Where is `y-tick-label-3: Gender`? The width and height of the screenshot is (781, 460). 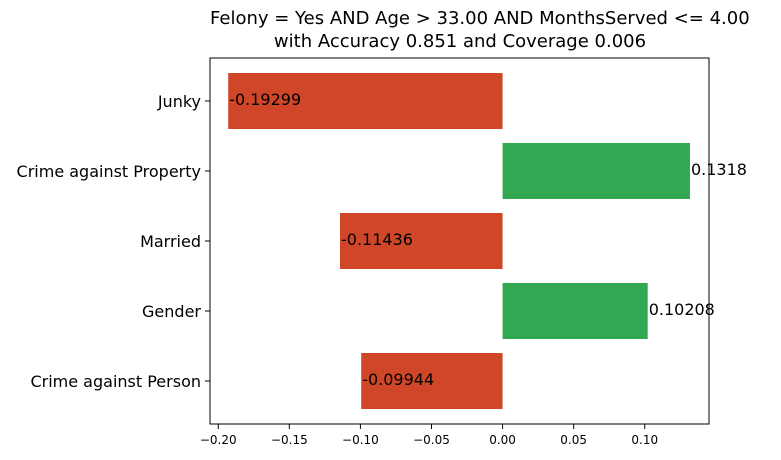
y-tick-label-3: Gender is located at coordinates (171, 311).